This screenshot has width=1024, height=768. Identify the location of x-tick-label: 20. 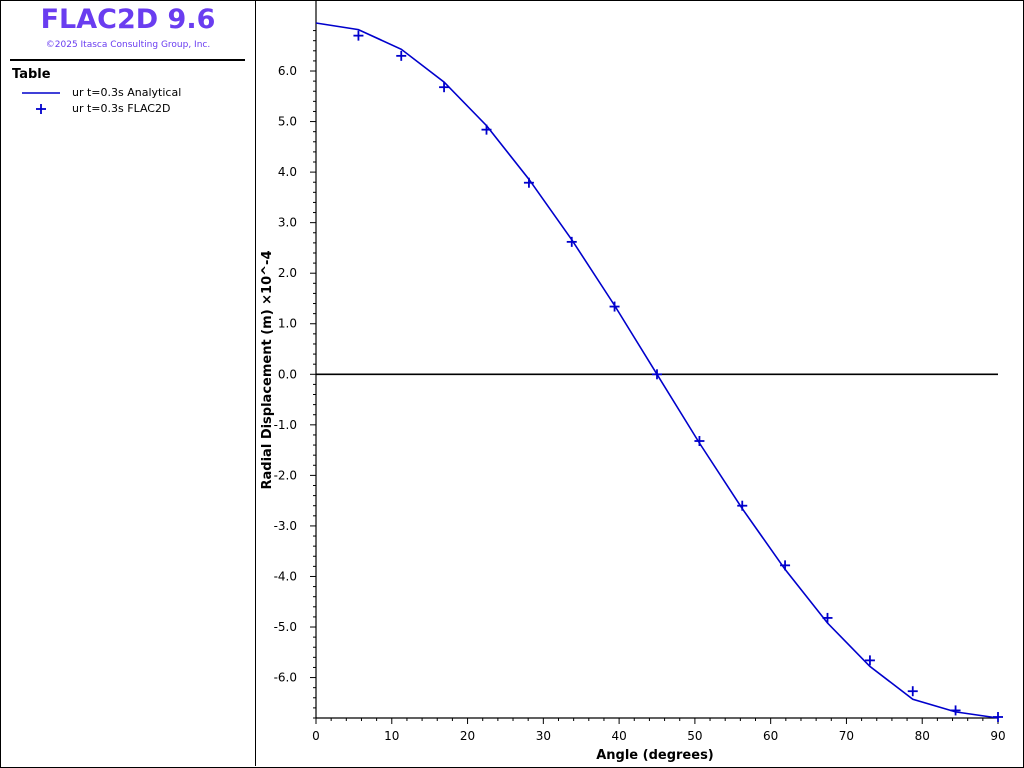
(467, 736).